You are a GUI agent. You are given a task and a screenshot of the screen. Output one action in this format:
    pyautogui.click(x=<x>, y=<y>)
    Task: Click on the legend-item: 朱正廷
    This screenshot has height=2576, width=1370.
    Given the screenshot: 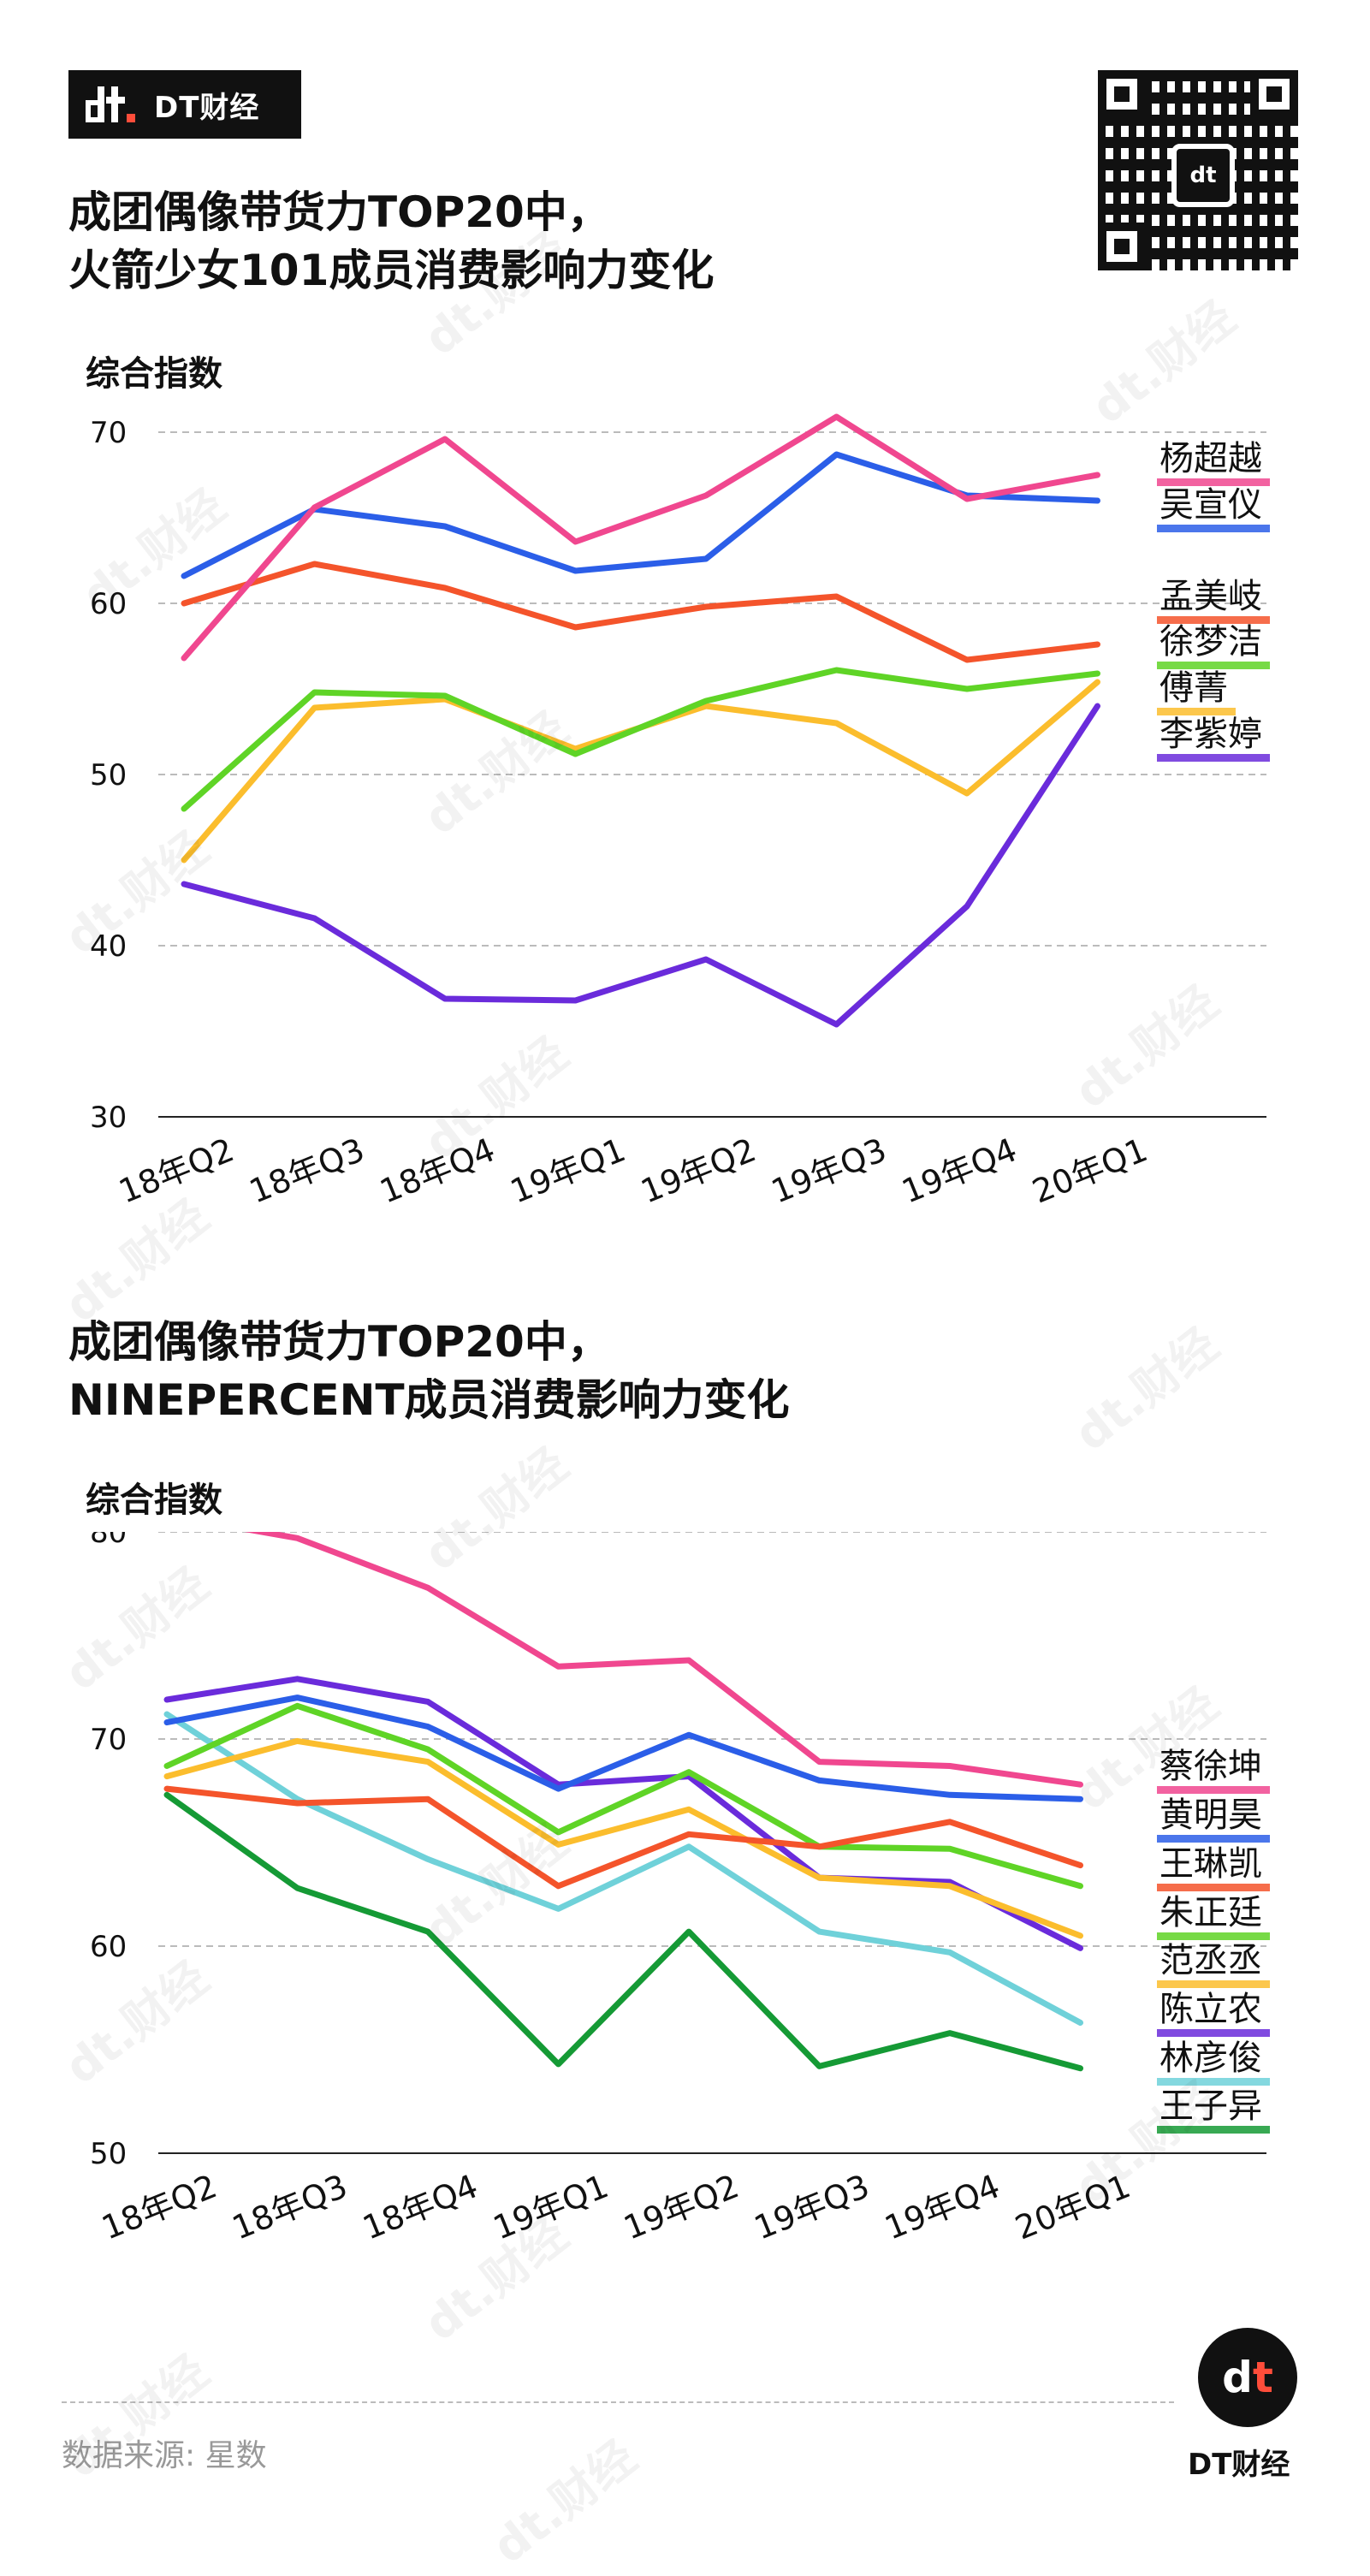 What is the action you would take?
    pyautogui.click(x=1213, y=1916)
    